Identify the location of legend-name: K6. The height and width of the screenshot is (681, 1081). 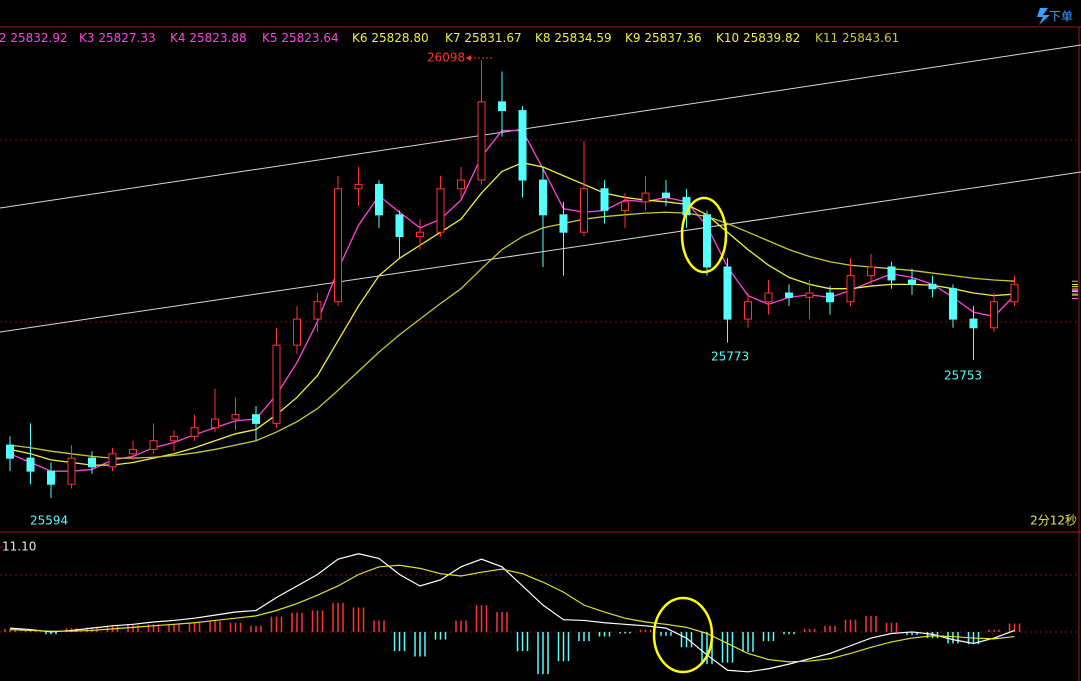
(360, 38).